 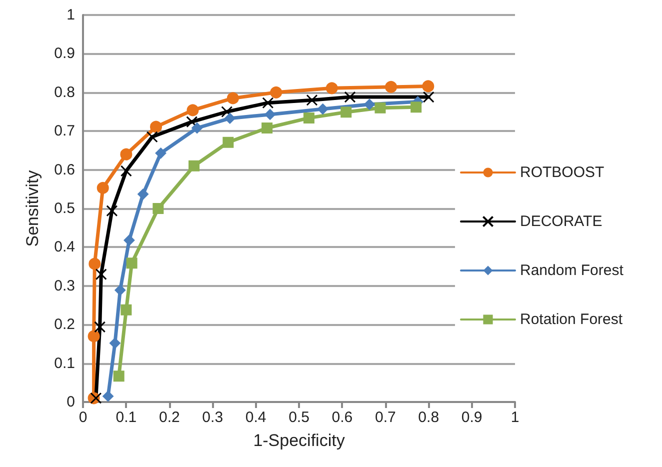 What do you see at coordinates (562, 172) in the screenshot?
I see `legend-label: ROTBOOST` at bounding box center [562, 172].